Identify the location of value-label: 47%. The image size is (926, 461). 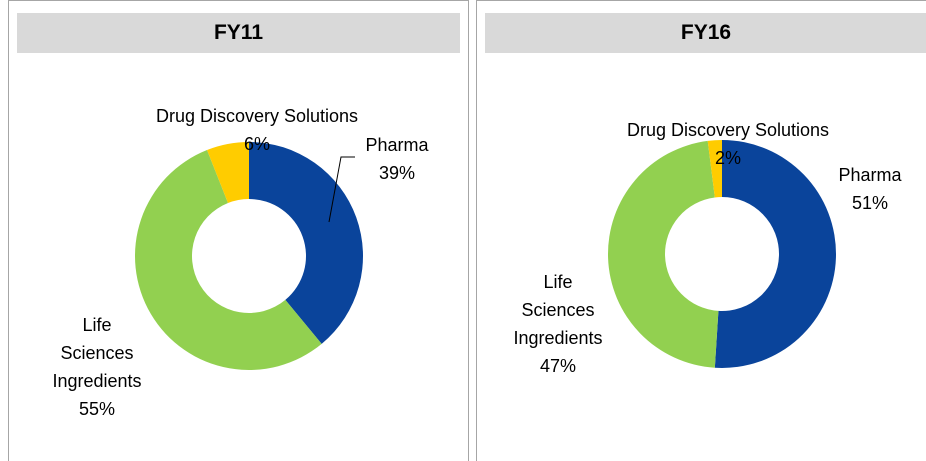
(558, 366).